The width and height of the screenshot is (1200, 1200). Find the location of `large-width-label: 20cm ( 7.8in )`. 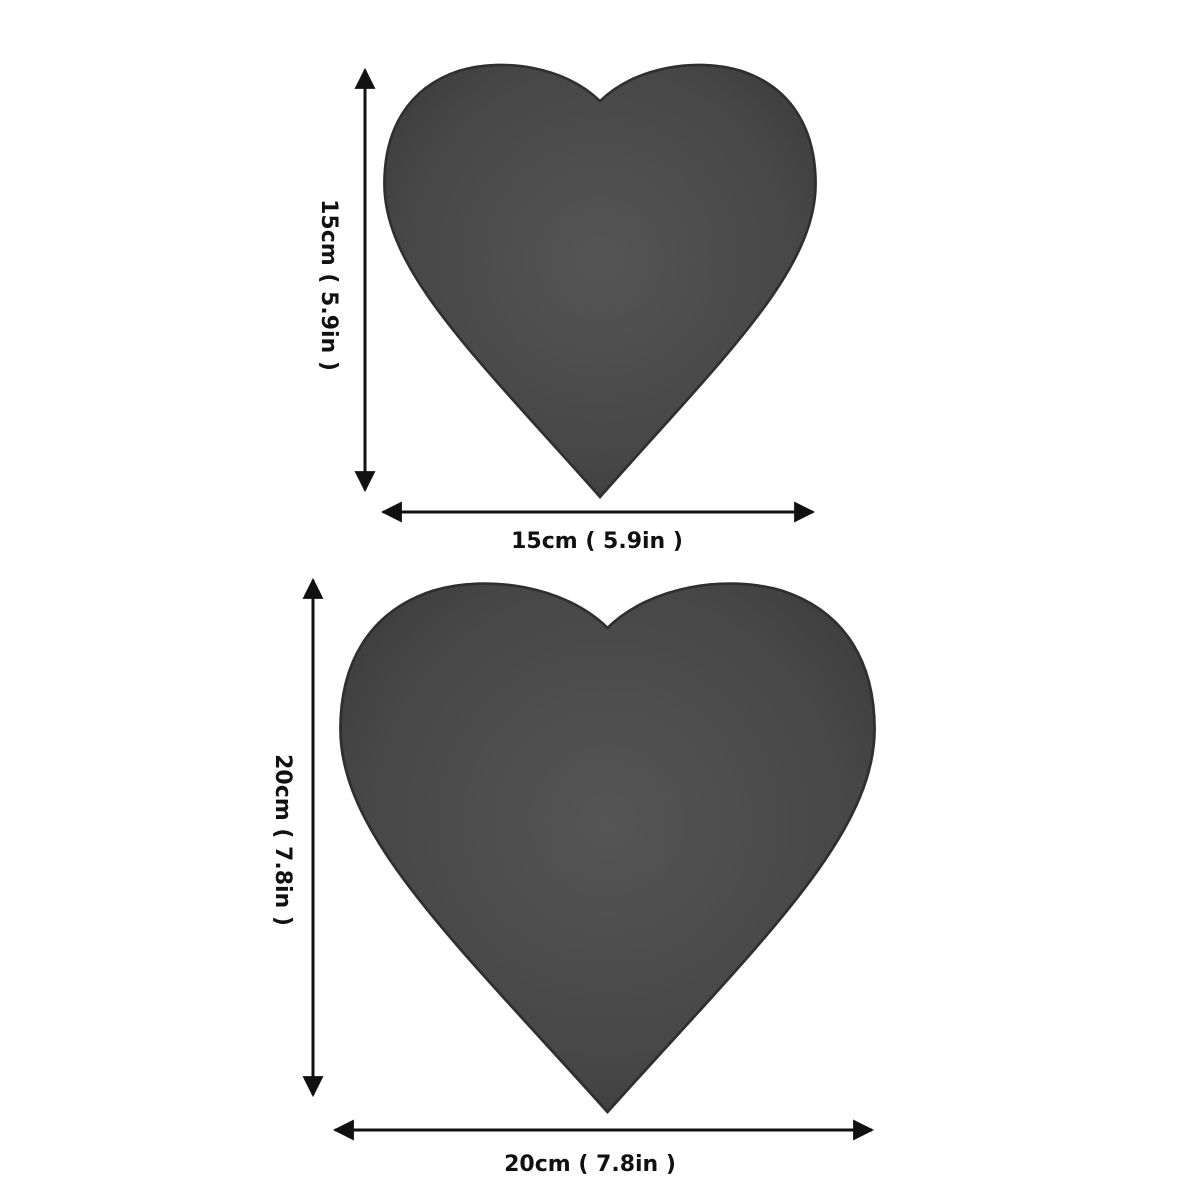

large-width-label: 20cm ( 7.8in ) is located at coordinates (590, 1164).